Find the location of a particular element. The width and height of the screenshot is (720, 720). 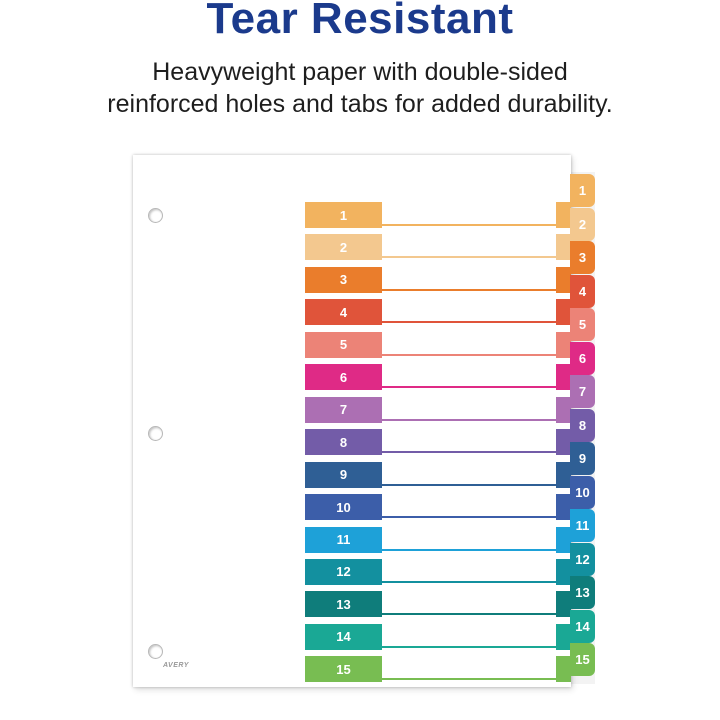

side-tab: 4 is located at coordinates (582, 291).